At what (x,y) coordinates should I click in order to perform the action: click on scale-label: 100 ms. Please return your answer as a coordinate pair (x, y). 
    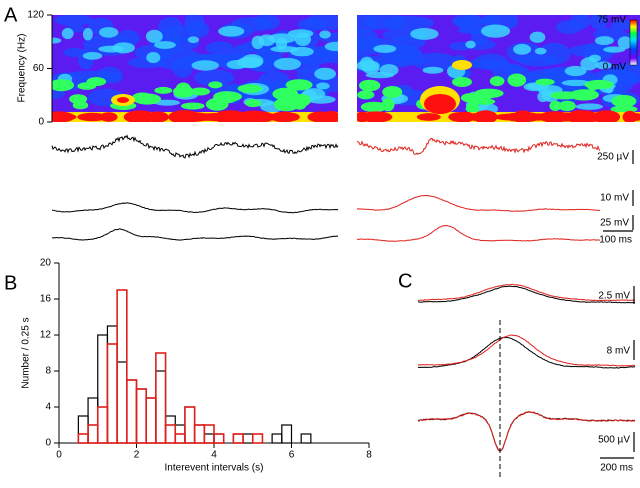
    Looking at the image, I should click on (615, 240).